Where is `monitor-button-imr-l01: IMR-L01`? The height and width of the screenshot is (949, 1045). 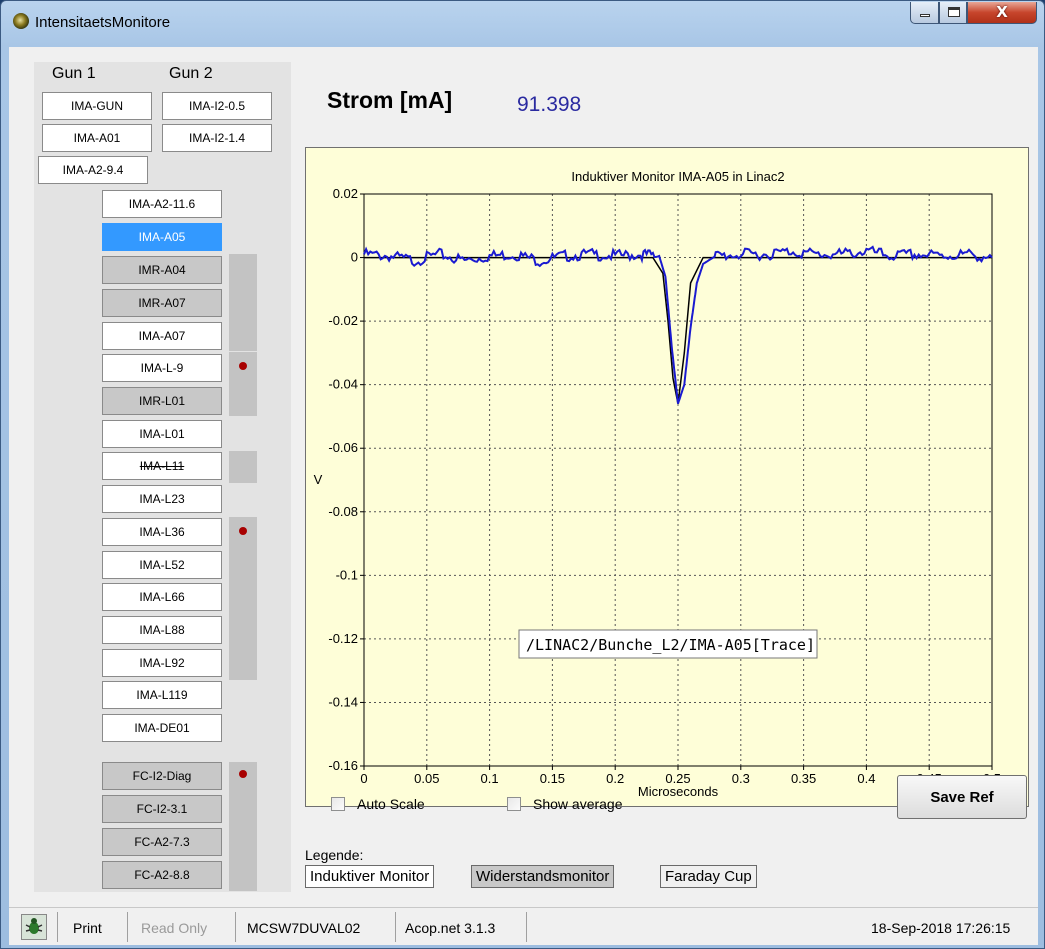
monitor-button-imr-l01: IMR-L01 is located at coordinates (162, 401).